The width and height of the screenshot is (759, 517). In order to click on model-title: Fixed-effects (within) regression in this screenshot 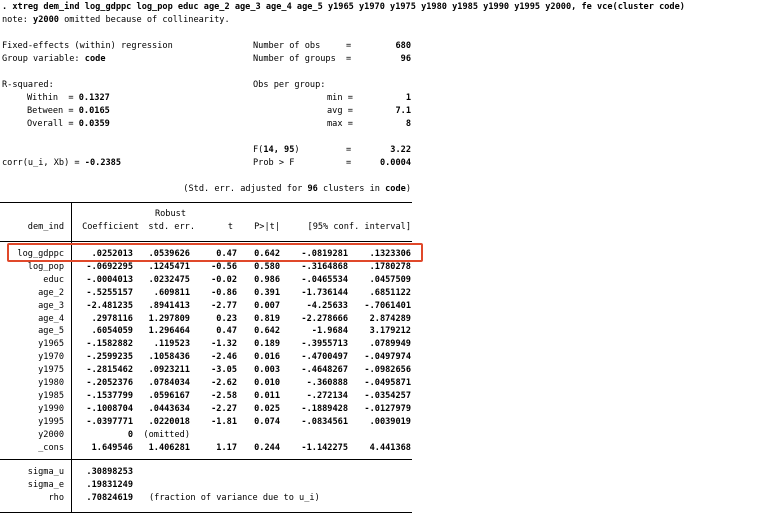, I will do `click(87, 46)`.